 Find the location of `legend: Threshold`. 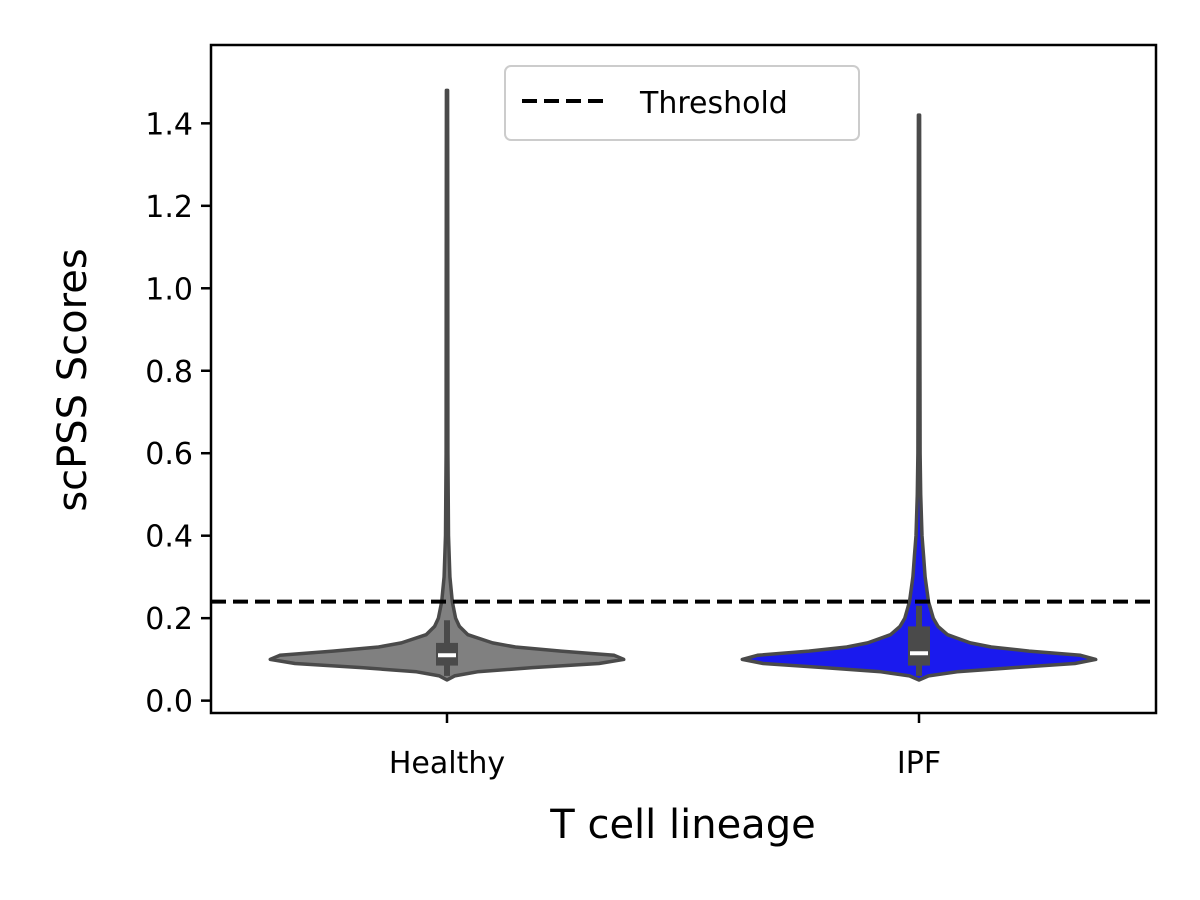

legend: Threshold is located at coordinates (682, 103).